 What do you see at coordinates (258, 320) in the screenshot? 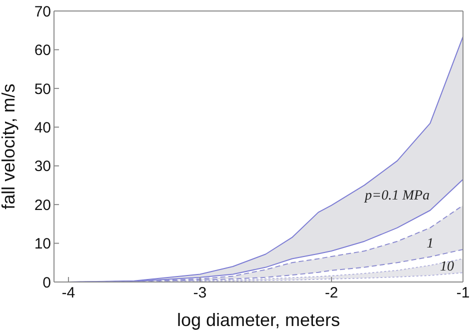
I see `x-axis-title: log diameter, meters` at bounding box center [258, 320].